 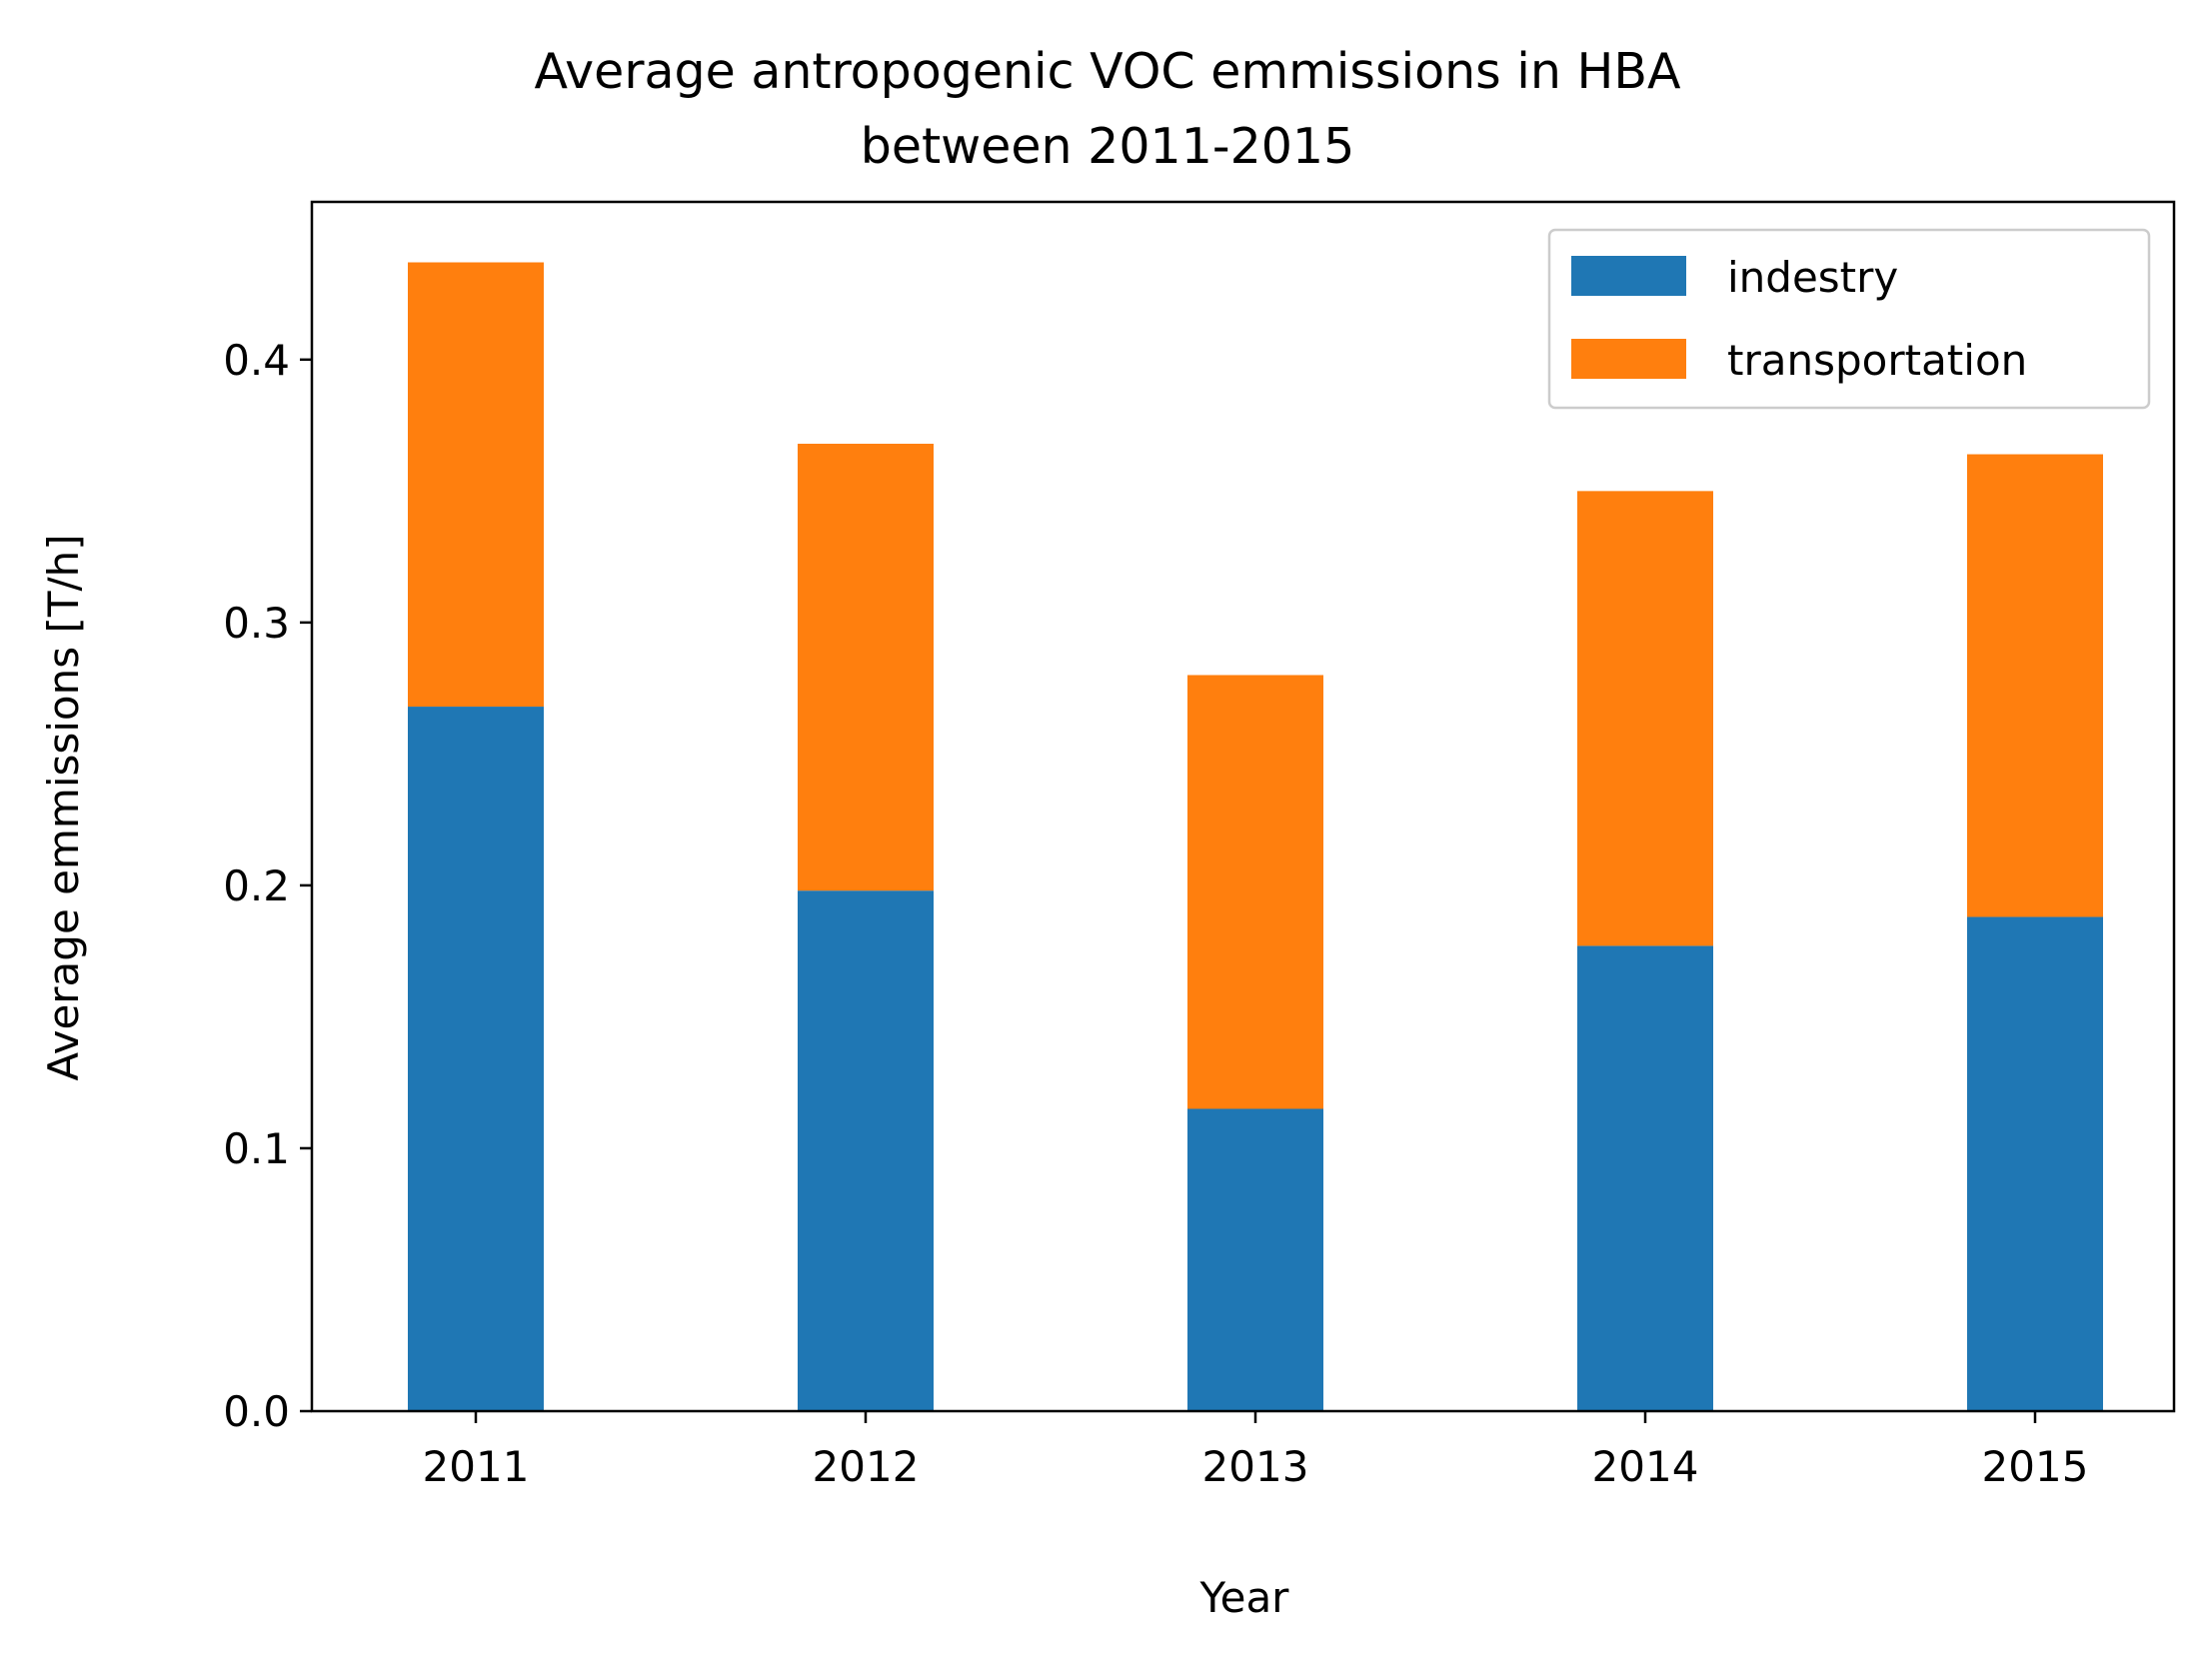 What do you see at coordinates (866, 667) in the screenshot?
I see `bar-transportation-2012` at bounding box center [866, 667].